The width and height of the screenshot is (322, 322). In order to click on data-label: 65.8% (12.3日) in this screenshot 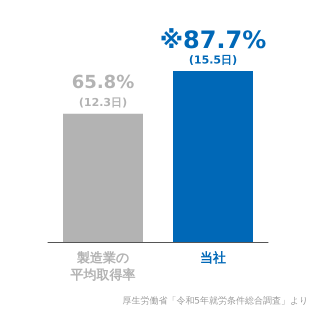, I will do `click(103, 91)`.